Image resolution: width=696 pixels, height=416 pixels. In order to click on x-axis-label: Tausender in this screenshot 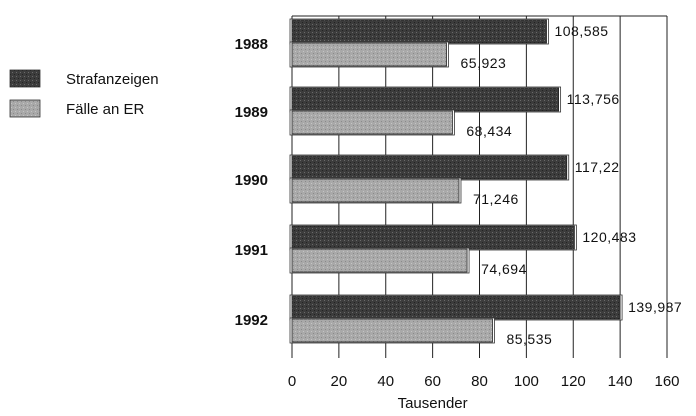, I will do `click(433, 403)`.